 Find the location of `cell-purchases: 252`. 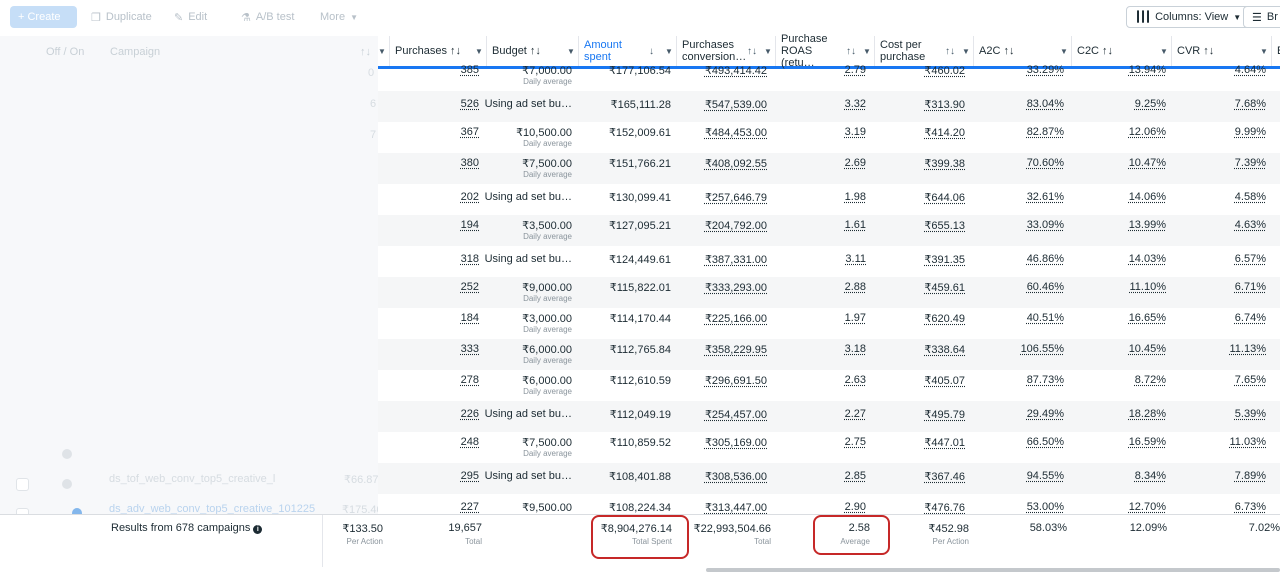

cell-purchases: 252 is located at coordinates (469, 287).